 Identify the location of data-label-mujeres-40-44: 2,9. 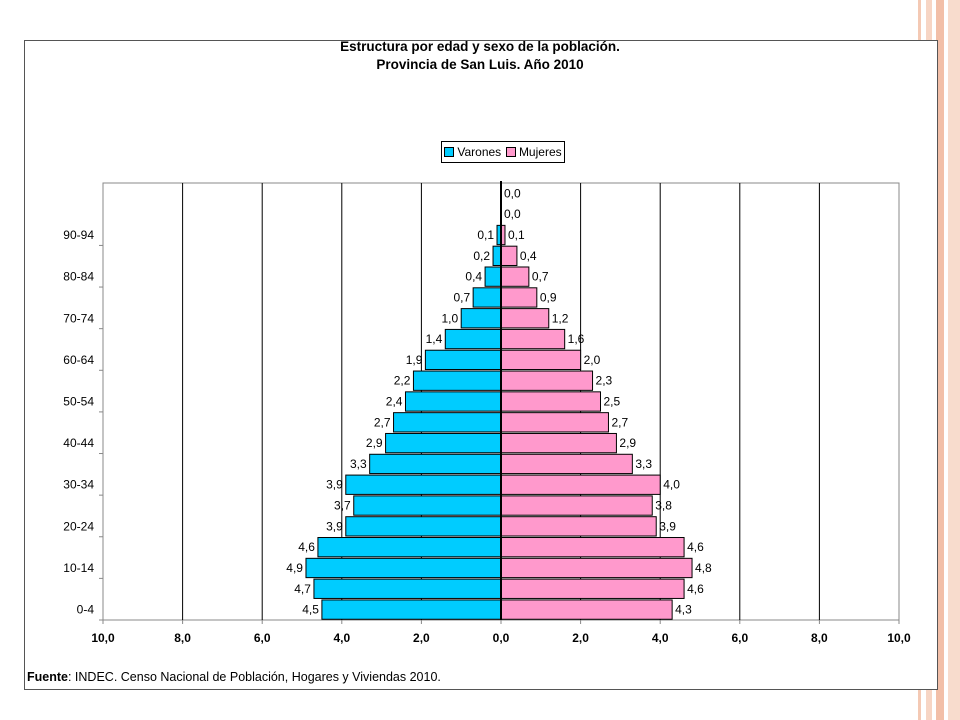
(627, 443).